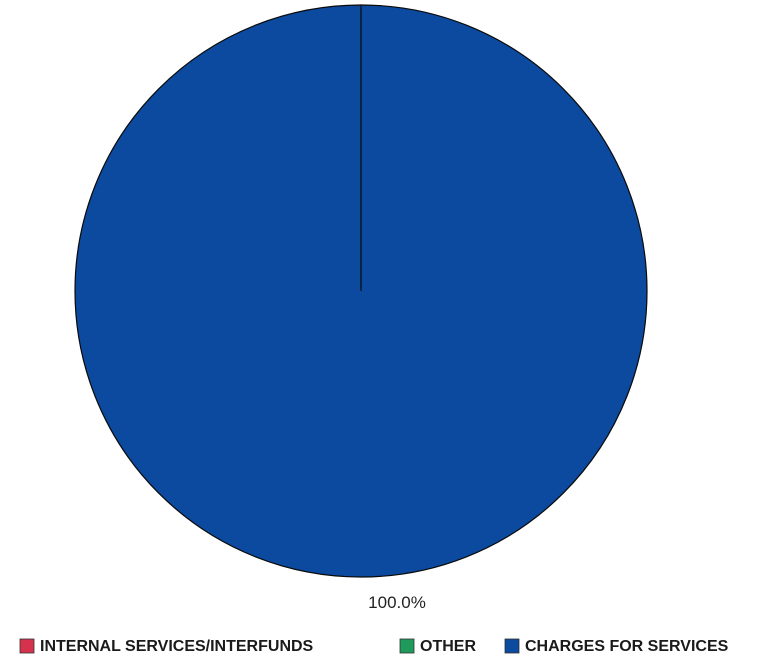  I want to click on legend-swatch-internal-services-interfunds, so click(27, 646).